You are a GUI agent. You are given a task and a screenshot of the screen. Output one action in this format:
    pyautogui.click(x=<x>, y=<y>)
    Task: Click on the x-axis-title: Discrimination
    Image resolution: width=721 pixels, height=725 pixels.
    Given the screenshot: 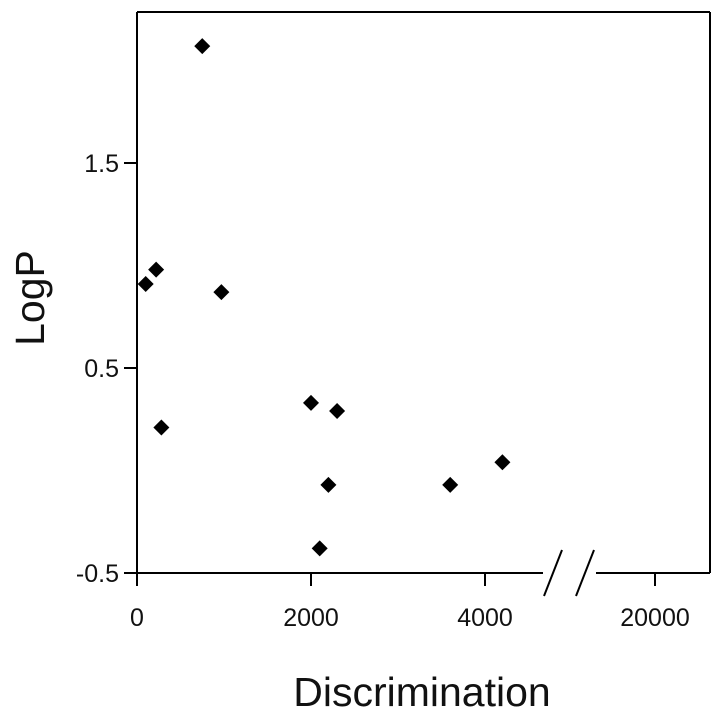 What is the action you would take?
    pyautogui.click(x=421, y=692)
    